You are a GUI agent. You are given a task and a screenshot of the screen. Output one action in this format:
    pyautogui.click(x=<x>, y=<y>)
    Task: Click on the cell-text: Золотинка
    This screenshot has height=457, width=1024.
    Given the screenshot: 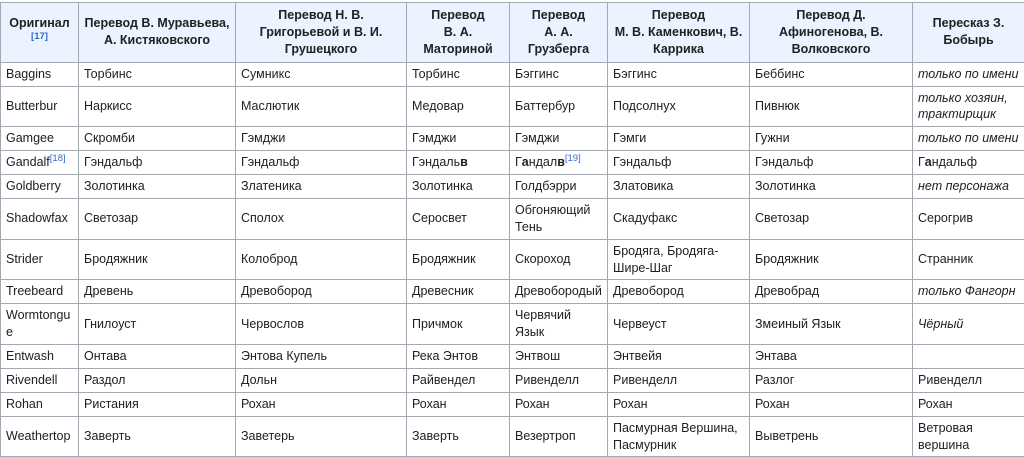 What is the action you would take?
    pyautogui.click(x=785, y=186)
    